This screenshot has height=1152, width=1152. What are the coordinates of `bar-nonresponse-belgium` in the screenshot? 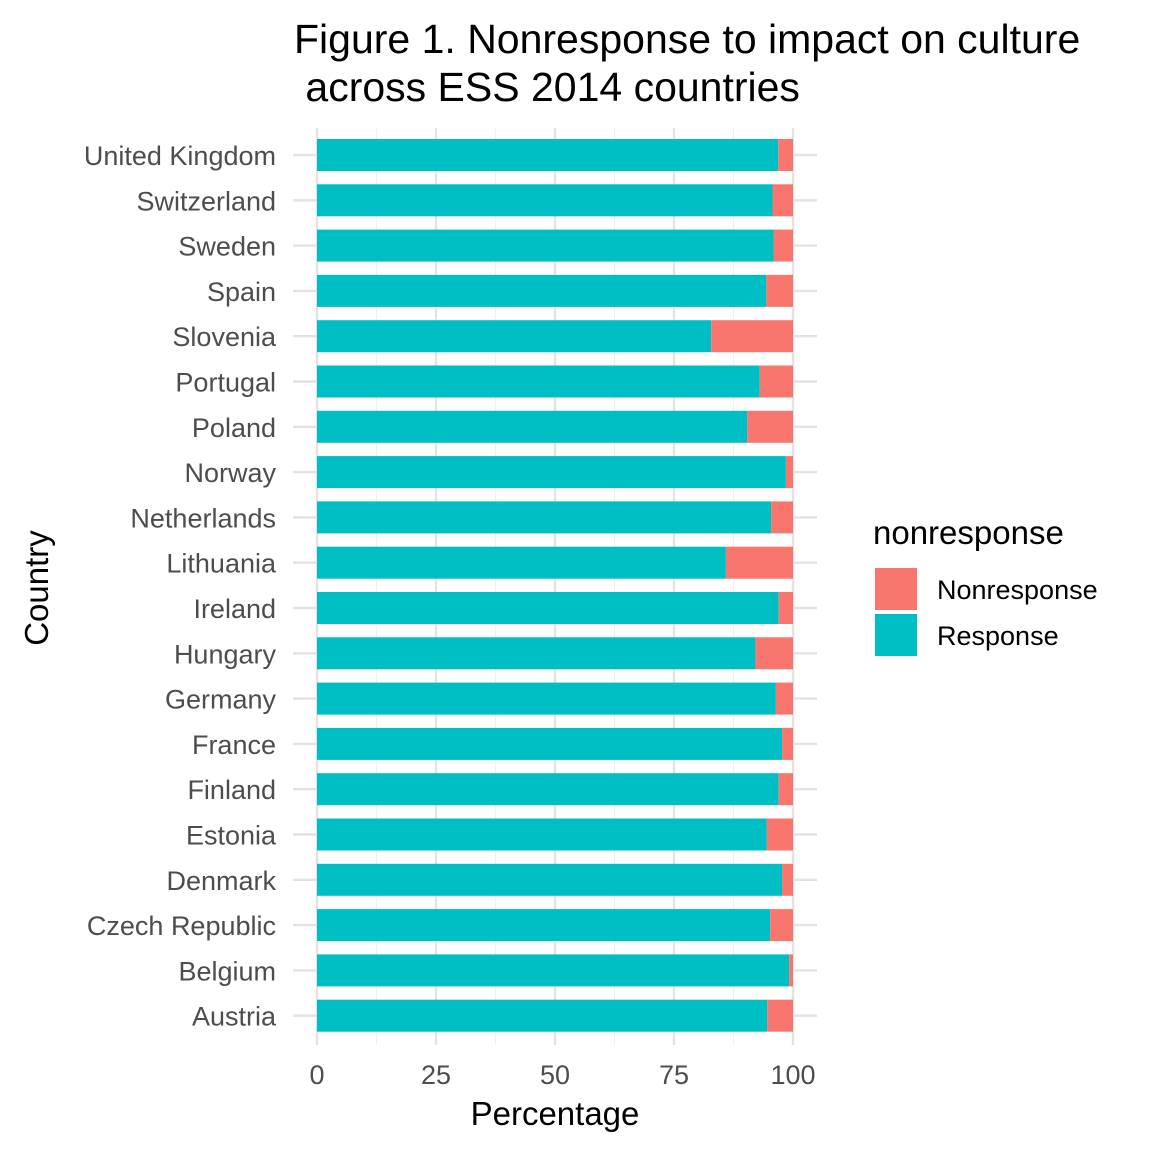 It's located at (791, 970).